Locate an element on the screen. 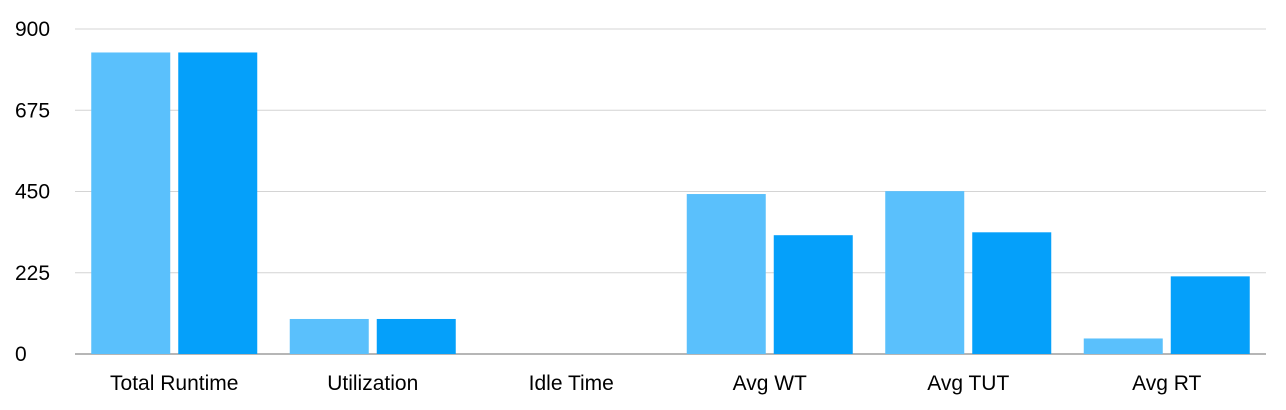 Image resolution: width=1286 pixels, height=410 pixels. x-tick-label: Idle Time is located at coordinates (571, 383).